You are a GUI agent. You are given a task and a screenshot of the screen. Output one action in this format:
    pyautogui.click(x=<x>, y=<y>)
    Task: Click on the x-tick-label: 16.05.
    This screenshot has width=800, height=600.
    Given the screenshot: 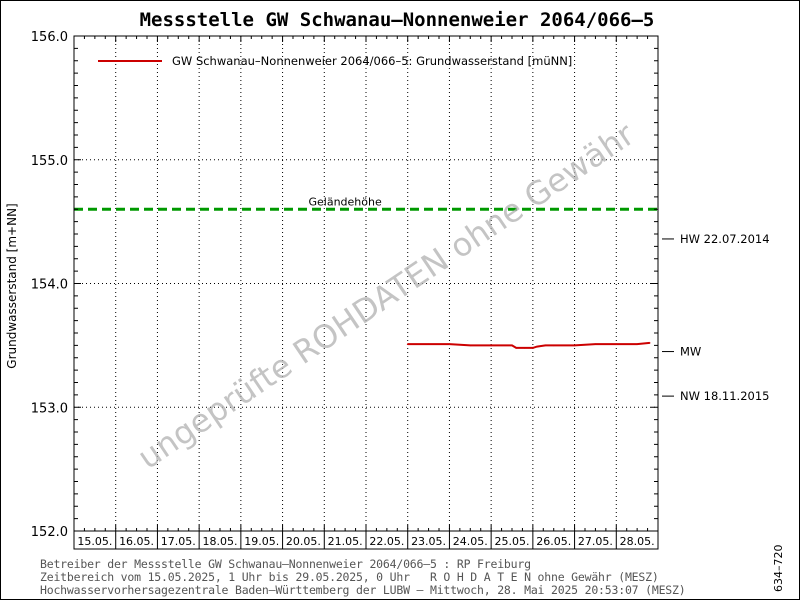 What is the action you would take?
    pyautogui.click(x=136, y=541)
    